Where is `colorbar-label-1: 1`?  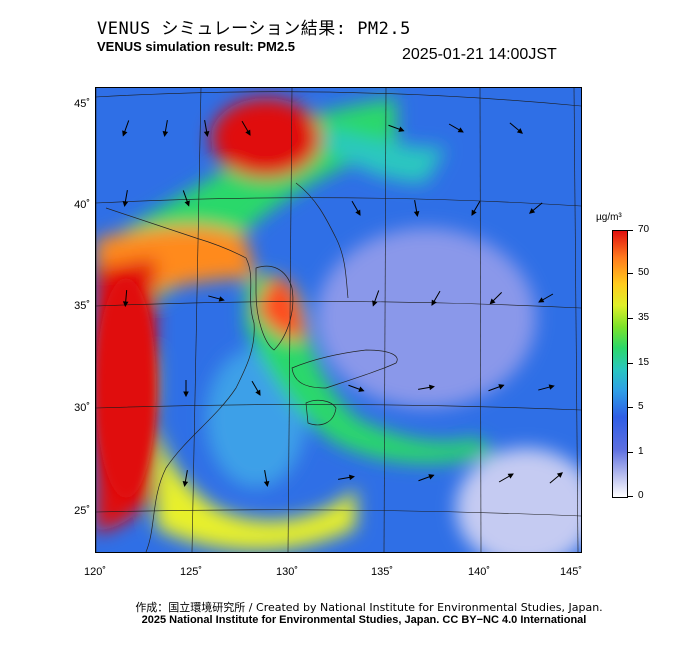 colorbar-label-1: 1 is located at coordinates (641, 451).